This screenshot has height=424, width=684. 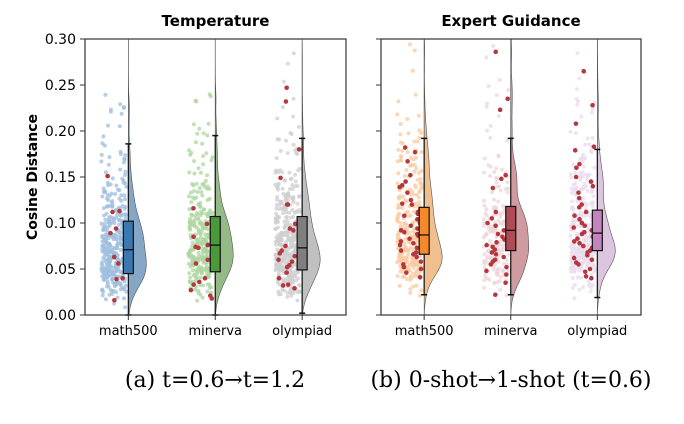 I want to click on category-olympiad: olympiad, so click(x=302, y=188).